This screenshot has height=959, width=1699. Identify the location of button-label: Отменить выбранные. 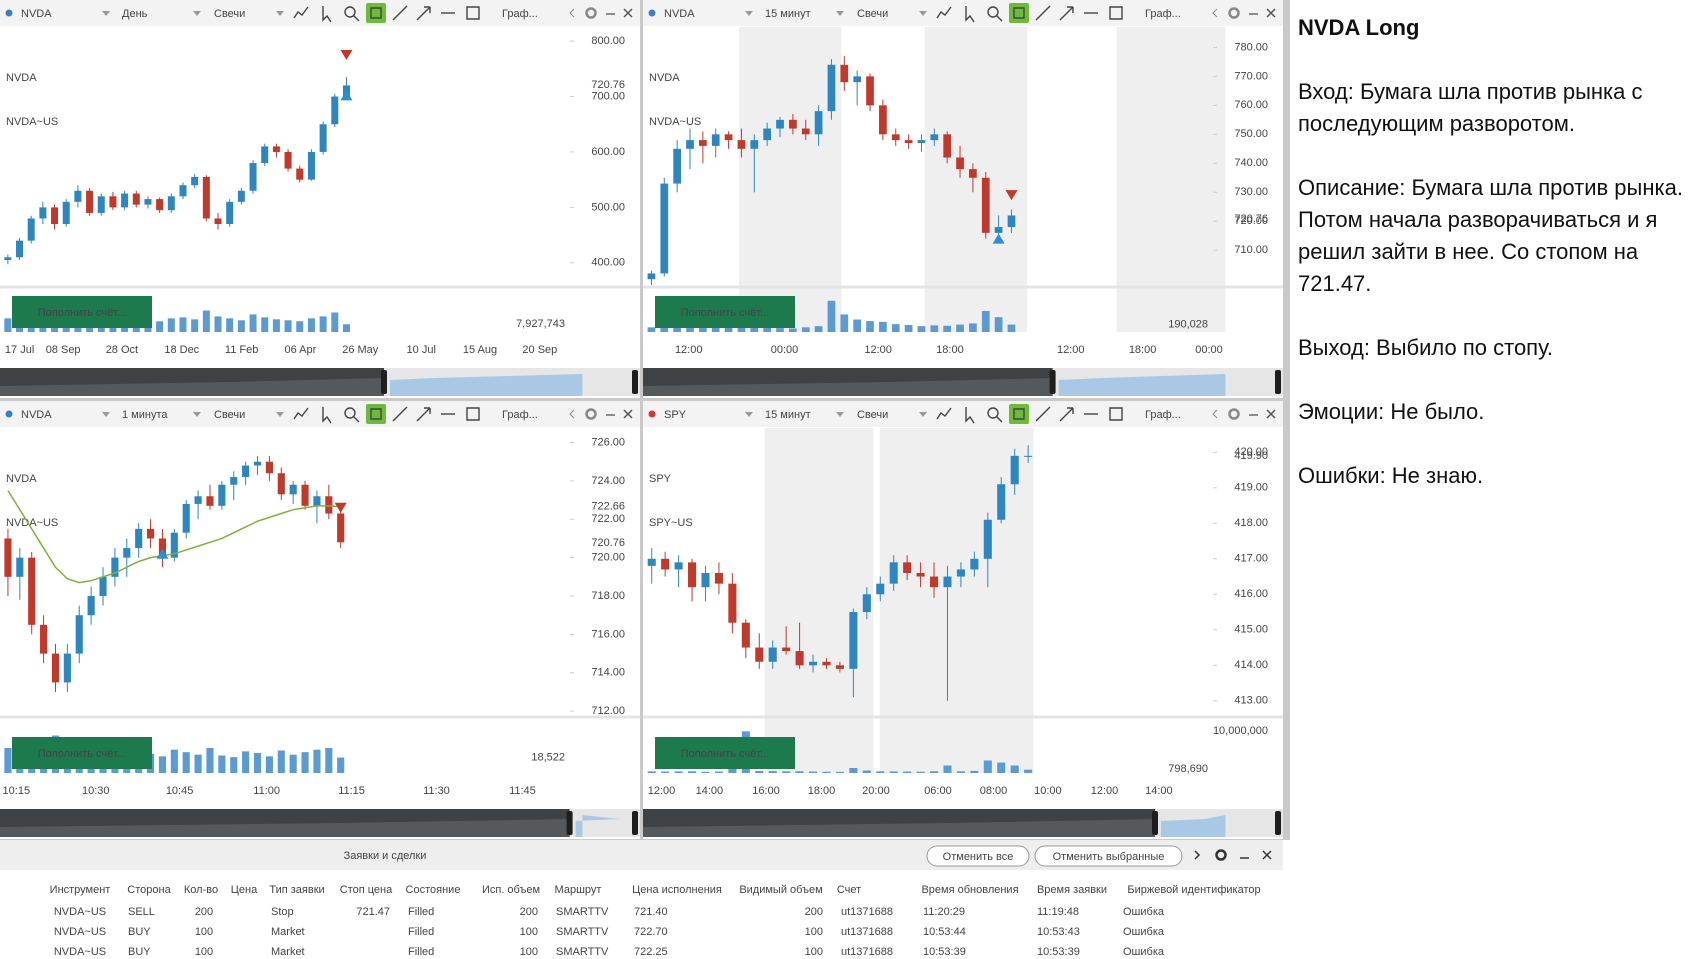
(1109, 857).